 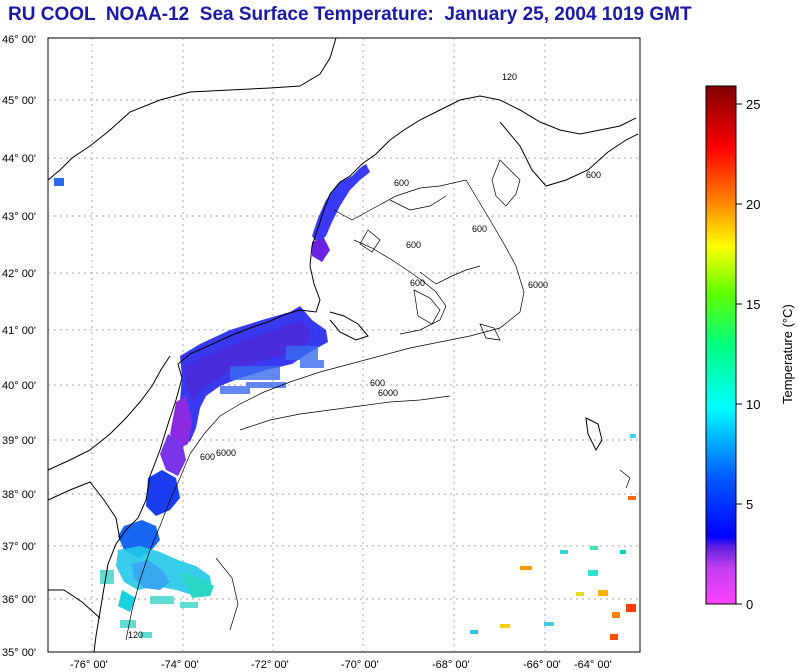 What do you see at coordinates (19, 495) in the screenshot?
I see `lat-label: 38° 00'` at bounding box center [19, 495].